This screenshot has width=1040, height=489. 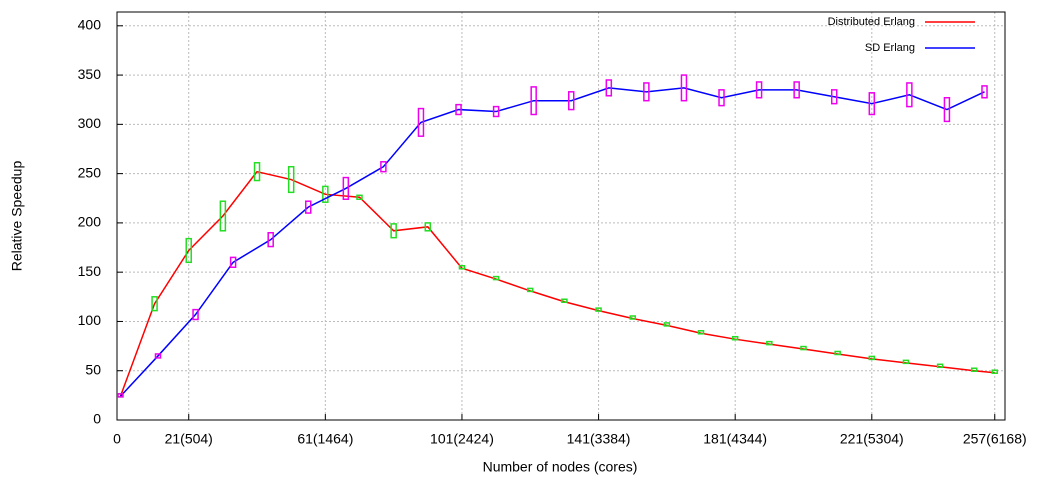 I want to click on legend-label: Distributed Erlang, so click(x=871, y=22).